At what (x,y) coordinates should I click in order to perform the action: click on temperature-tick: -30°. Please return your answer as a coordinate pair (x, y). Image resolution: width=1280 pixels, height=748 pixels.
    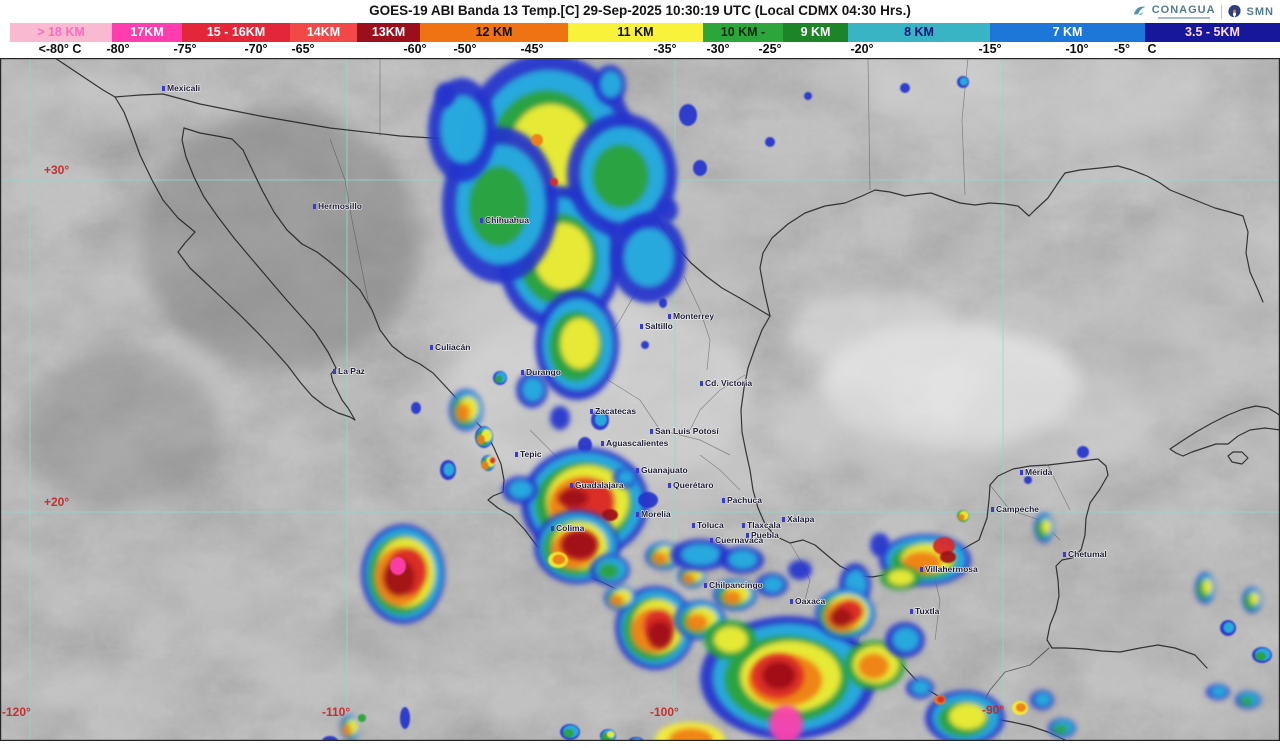
    Looking at the image, I should click on (718, 49).